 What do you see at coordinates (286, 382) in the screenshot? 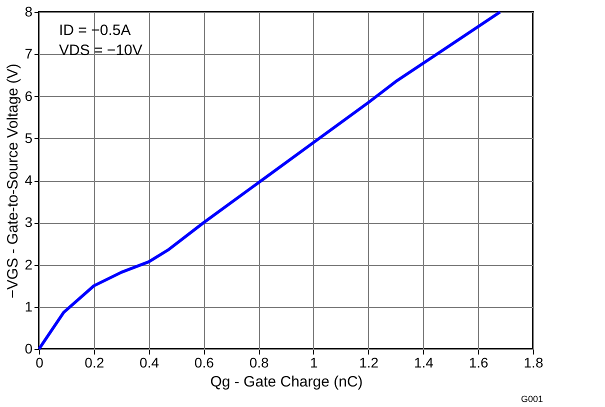
I see `x-axis-title: Qg - Gate Charge (nC)` at bounding box center [286, 382].